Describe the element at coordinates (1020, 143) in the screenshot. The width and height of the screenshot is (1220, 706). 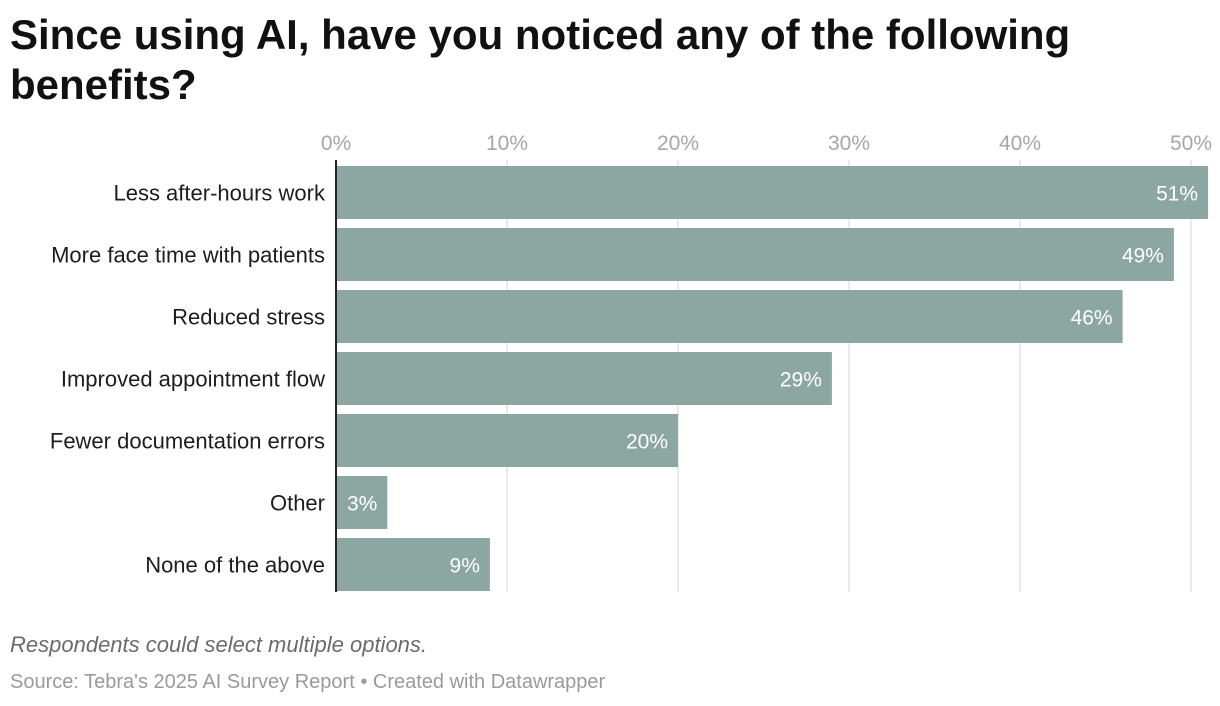
I see `x-tick-label: 40%` at that location.